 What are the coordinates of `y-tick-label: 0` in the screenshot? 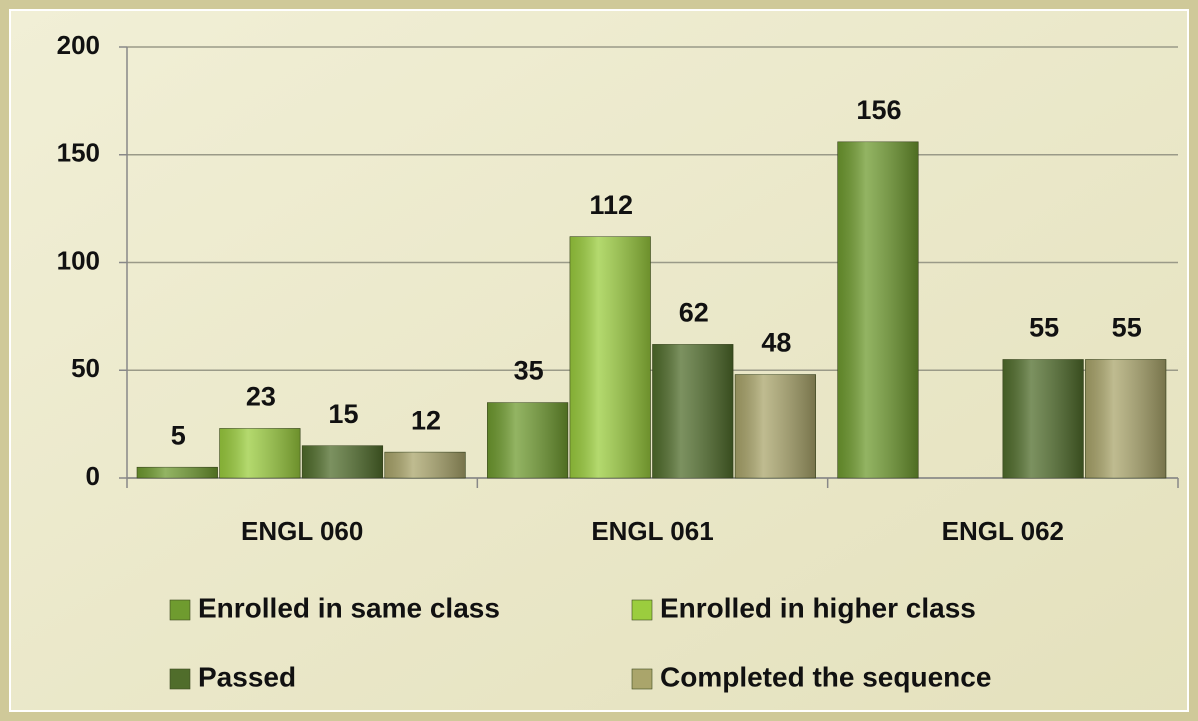 It's located at (93, 476).